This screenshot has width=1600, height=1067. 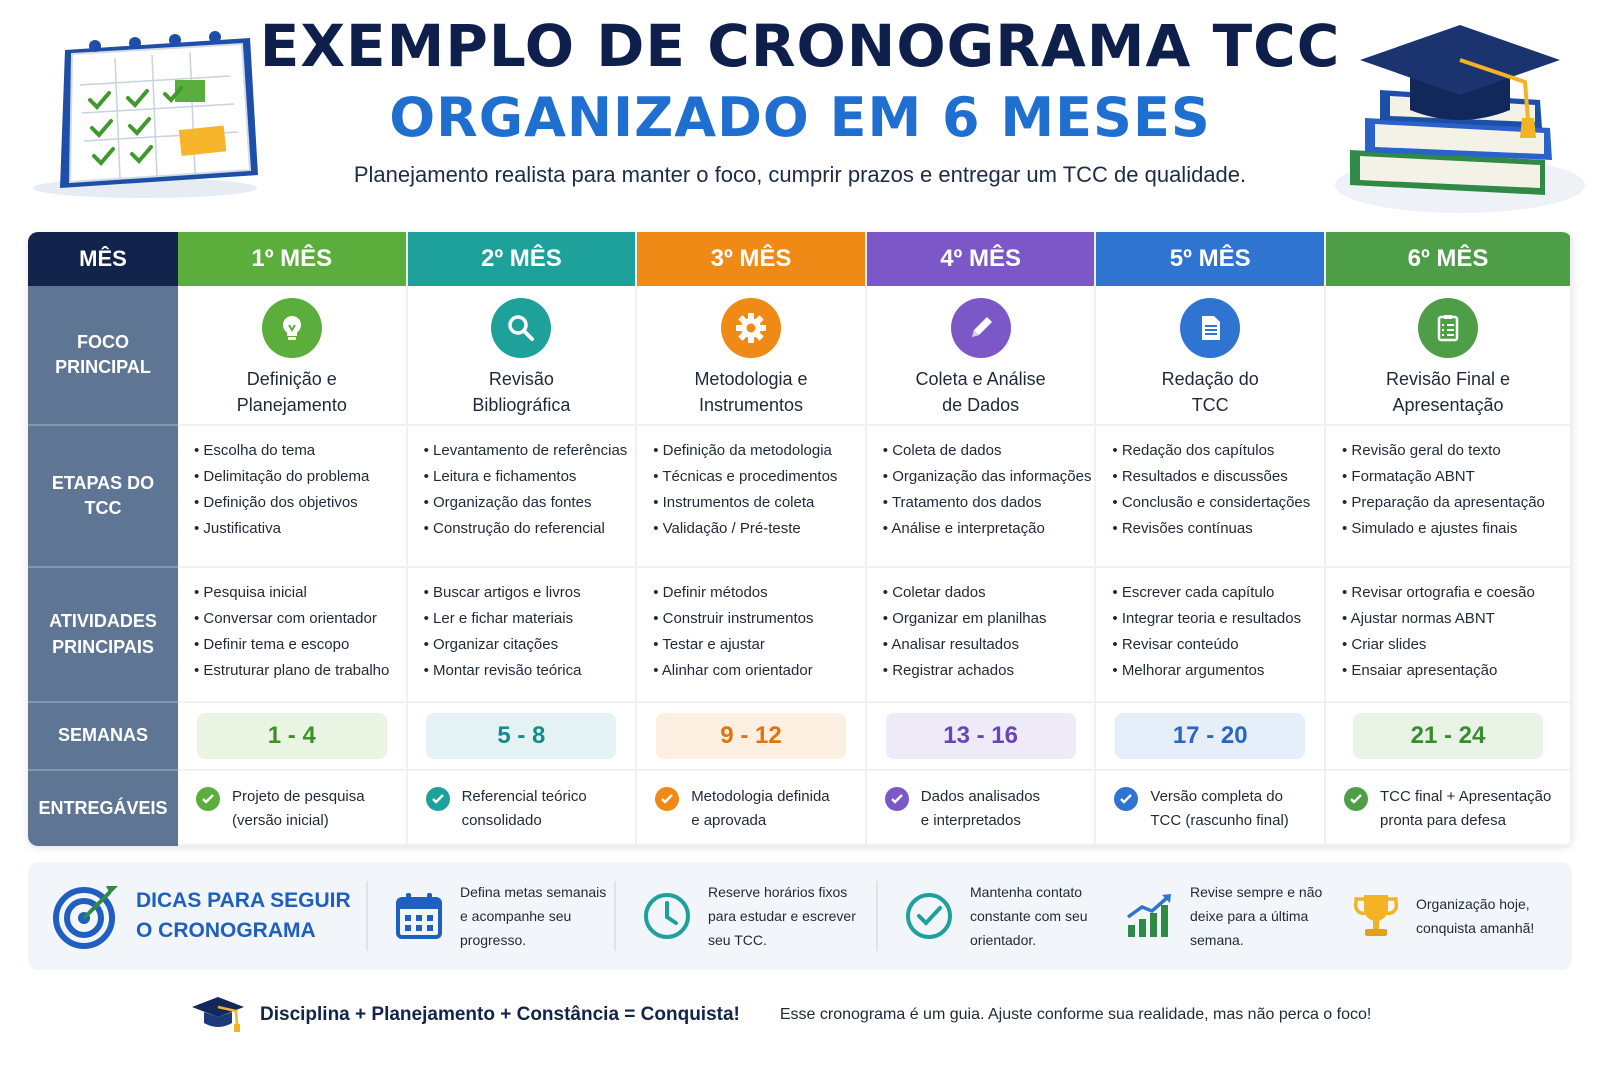 I want to click on focus-title-line: Coleta e Análise, so click(x=980, y=379).